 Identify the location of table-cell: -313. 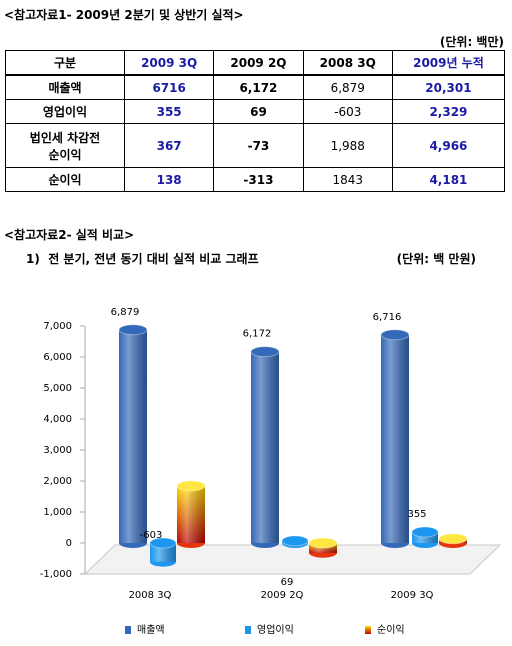
(258, 179).